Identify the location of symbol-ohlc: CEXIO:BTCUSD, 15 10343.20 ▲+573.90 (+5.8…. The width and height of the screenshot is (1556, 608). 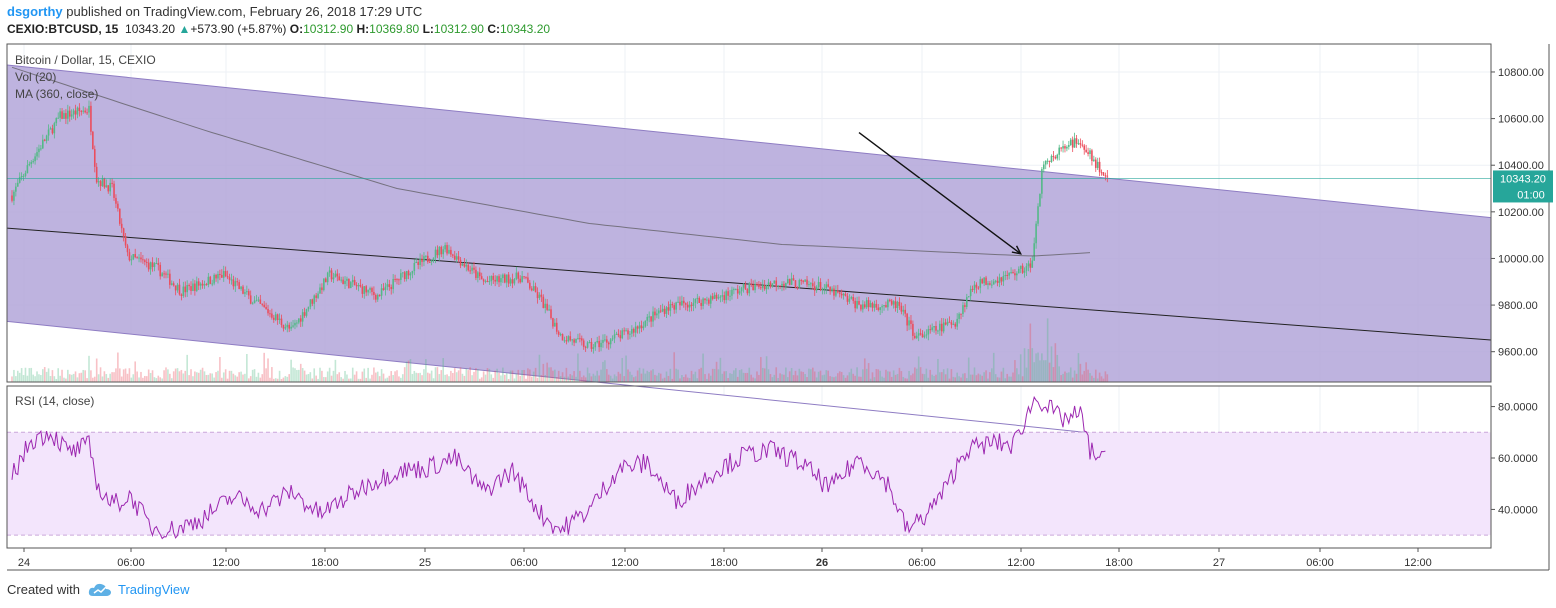
(278, 29).